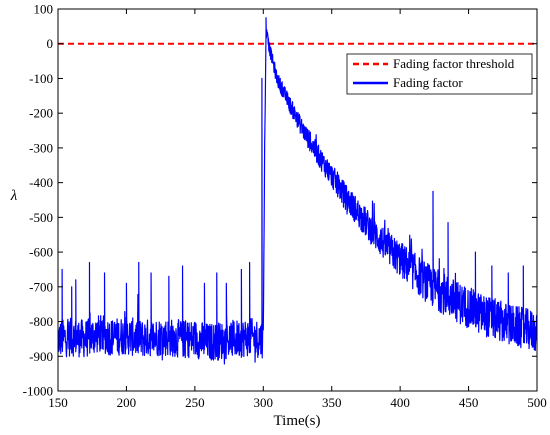 The height and width of the screenshot is (435, 550). What do you see at coordinates (41, 356) in the screenshot?
I see `y-tick-label: -900` at bounding box center [41, 356].